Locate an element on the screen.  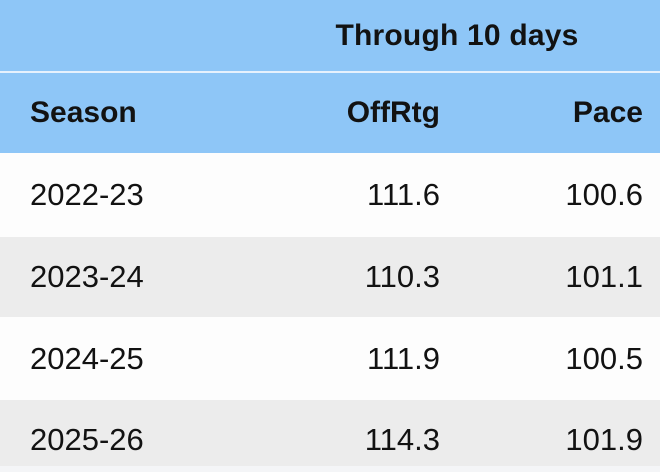
table-row: 2025-26 114.3 101.9 is located at coordinates (330, 433).